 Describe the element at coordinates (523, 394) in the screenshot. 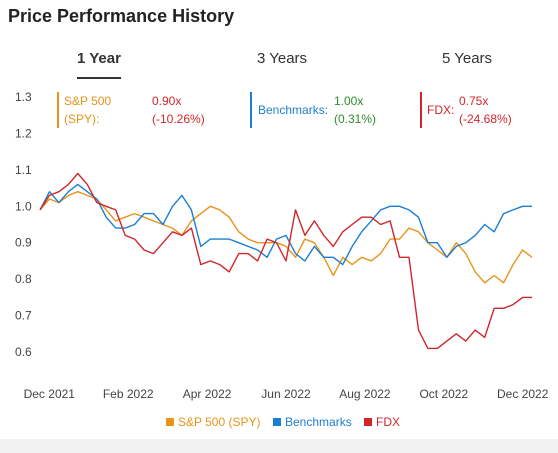

I see `x-tick-label: Dec 2022` at that location.